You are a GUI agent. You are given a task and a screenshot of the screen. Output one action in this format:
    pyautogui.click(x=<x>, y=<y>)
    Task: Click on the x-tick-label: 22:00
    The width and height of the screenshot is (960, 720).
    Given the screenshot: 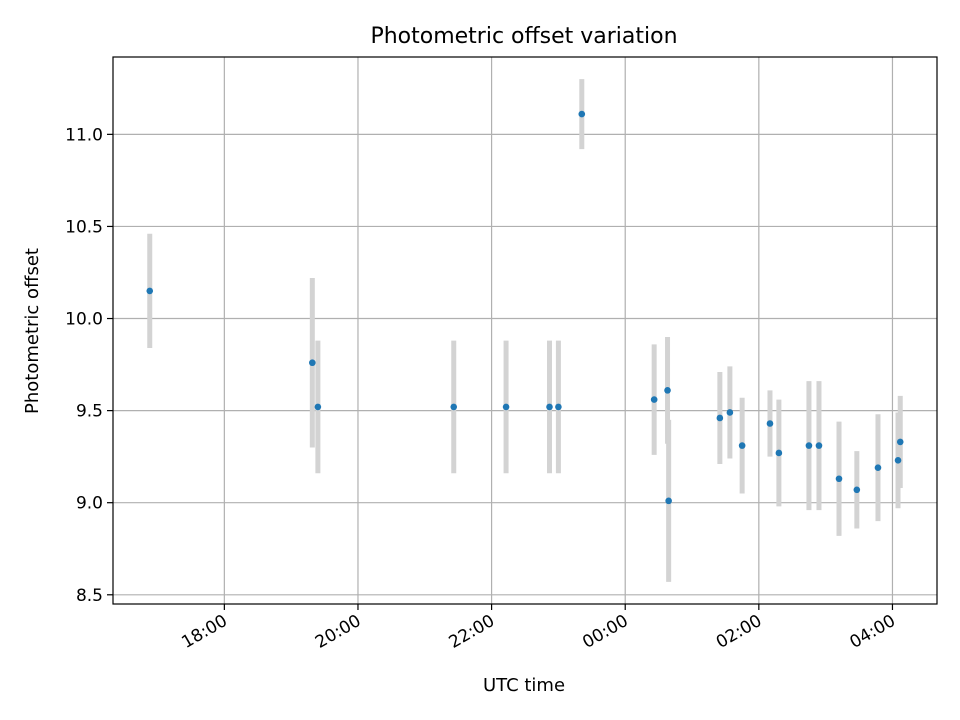 What is the action you would take?
    pyautogui.click(x=472, y=632)
    